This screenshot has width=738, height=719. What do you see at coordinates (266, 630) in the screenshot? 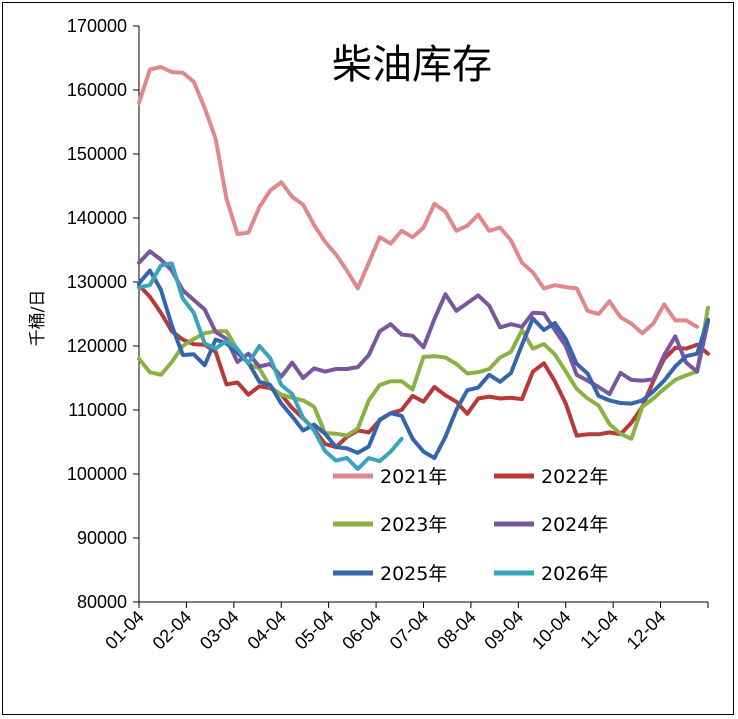
I see `x-tick-label: 04-04` at bounding box center [266, 630].